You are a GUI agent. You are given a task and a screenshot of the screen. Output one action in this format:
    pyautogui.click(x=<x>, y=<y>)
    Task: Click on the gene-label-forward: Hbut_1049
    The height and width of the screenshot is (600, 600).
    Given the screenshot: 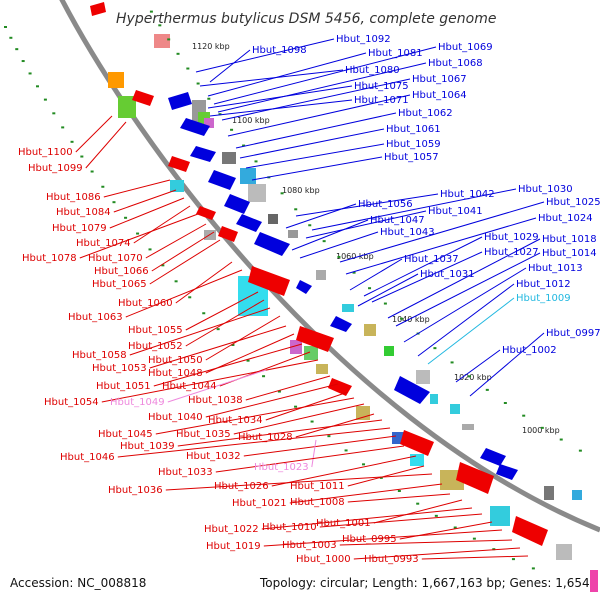 What is the action you would take?
    pyautogui.click(x=137, y=402)
    